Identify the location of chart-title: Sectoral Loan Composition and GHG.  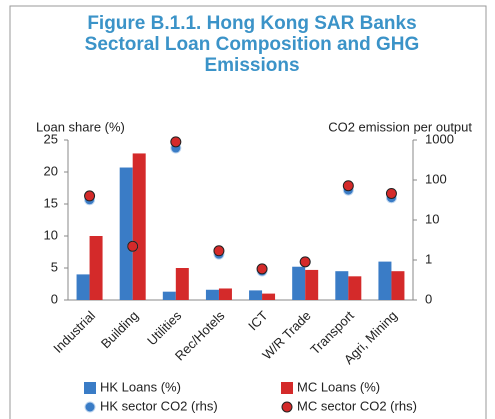
(252, 44).